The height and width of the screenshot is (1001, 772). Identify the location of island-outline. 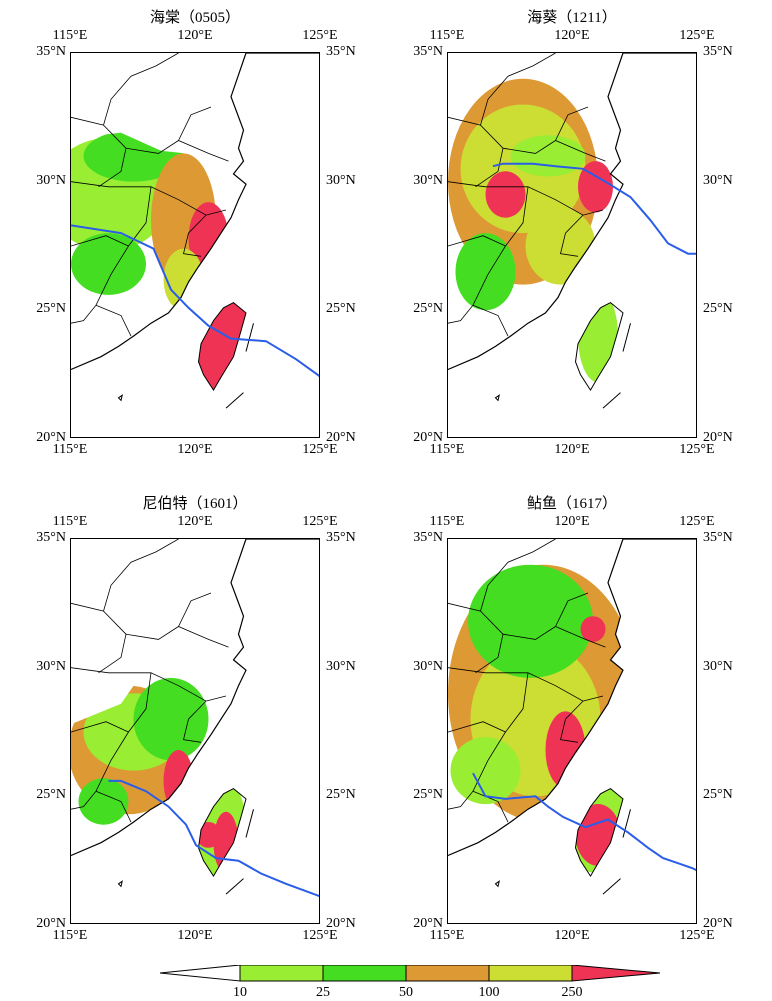
(120, 884).